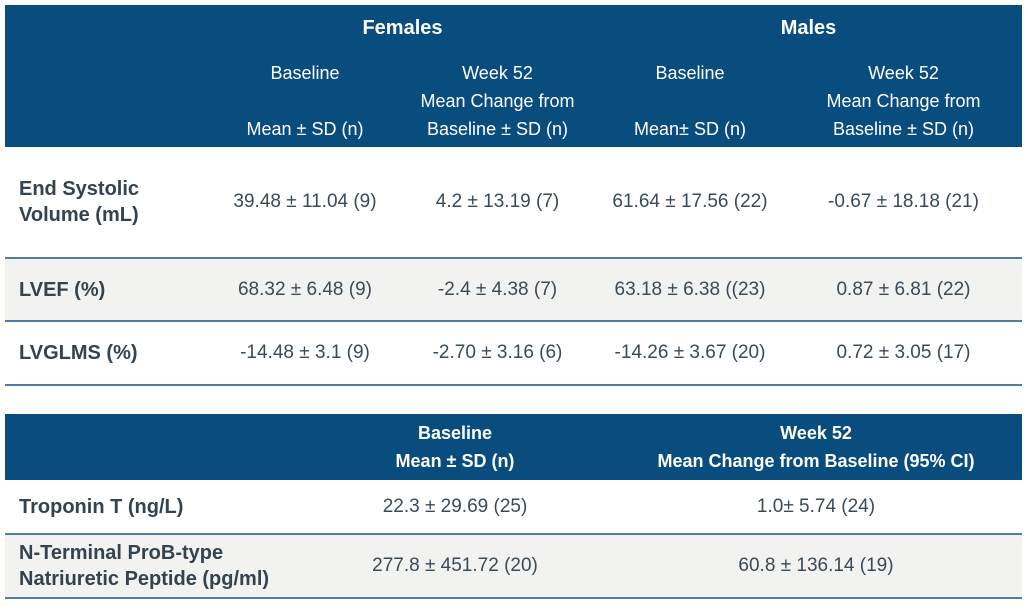 Image resolution: width=1028 pixels, height=610 pixels. What do you see at coordinates (903, 352) in the screenshot?
I see `cell-value: 0.72 ± 3.05 (17)` at bounding box center [903, 352].